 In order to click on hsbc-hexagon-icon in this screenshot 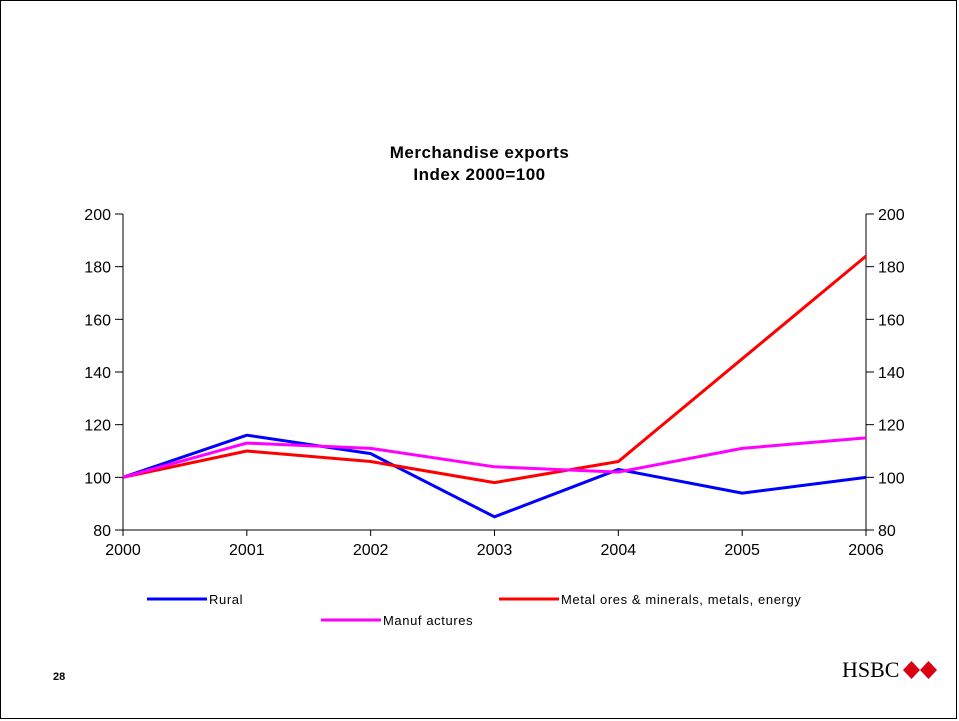, I will do `click(920, 670)`.